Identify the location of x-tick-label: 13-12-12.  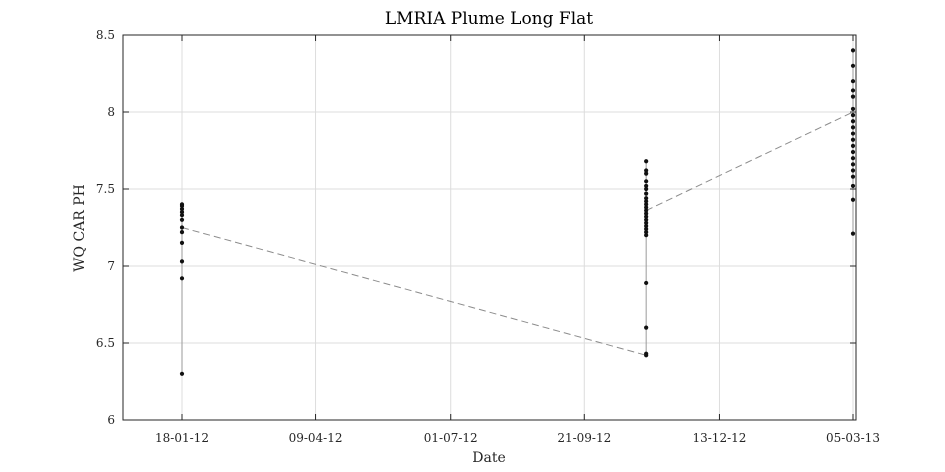
(719, 438).